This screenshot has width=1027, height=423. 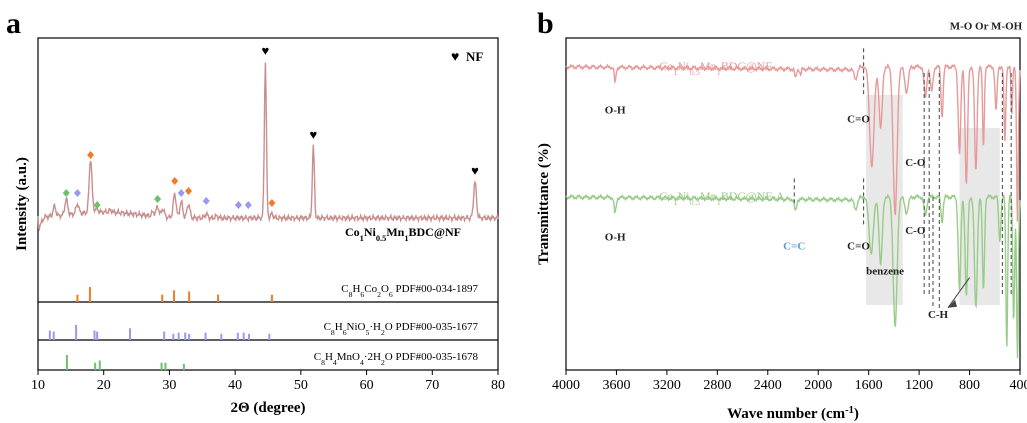 What do you see at coordinates (235, 385) in the screenshot?
I see `x-tick-label: 40` at bounding box center [235, 385].